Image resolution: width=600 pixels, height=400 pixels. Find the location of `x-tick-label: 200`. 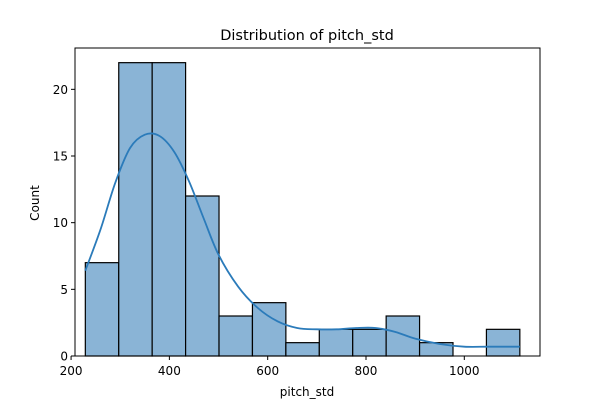

x-tick-label: 200 is located at coordinates (71, 371).